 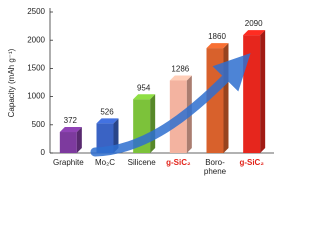 I want to click on y-tick-label: 0, so click(x=43, y=152).